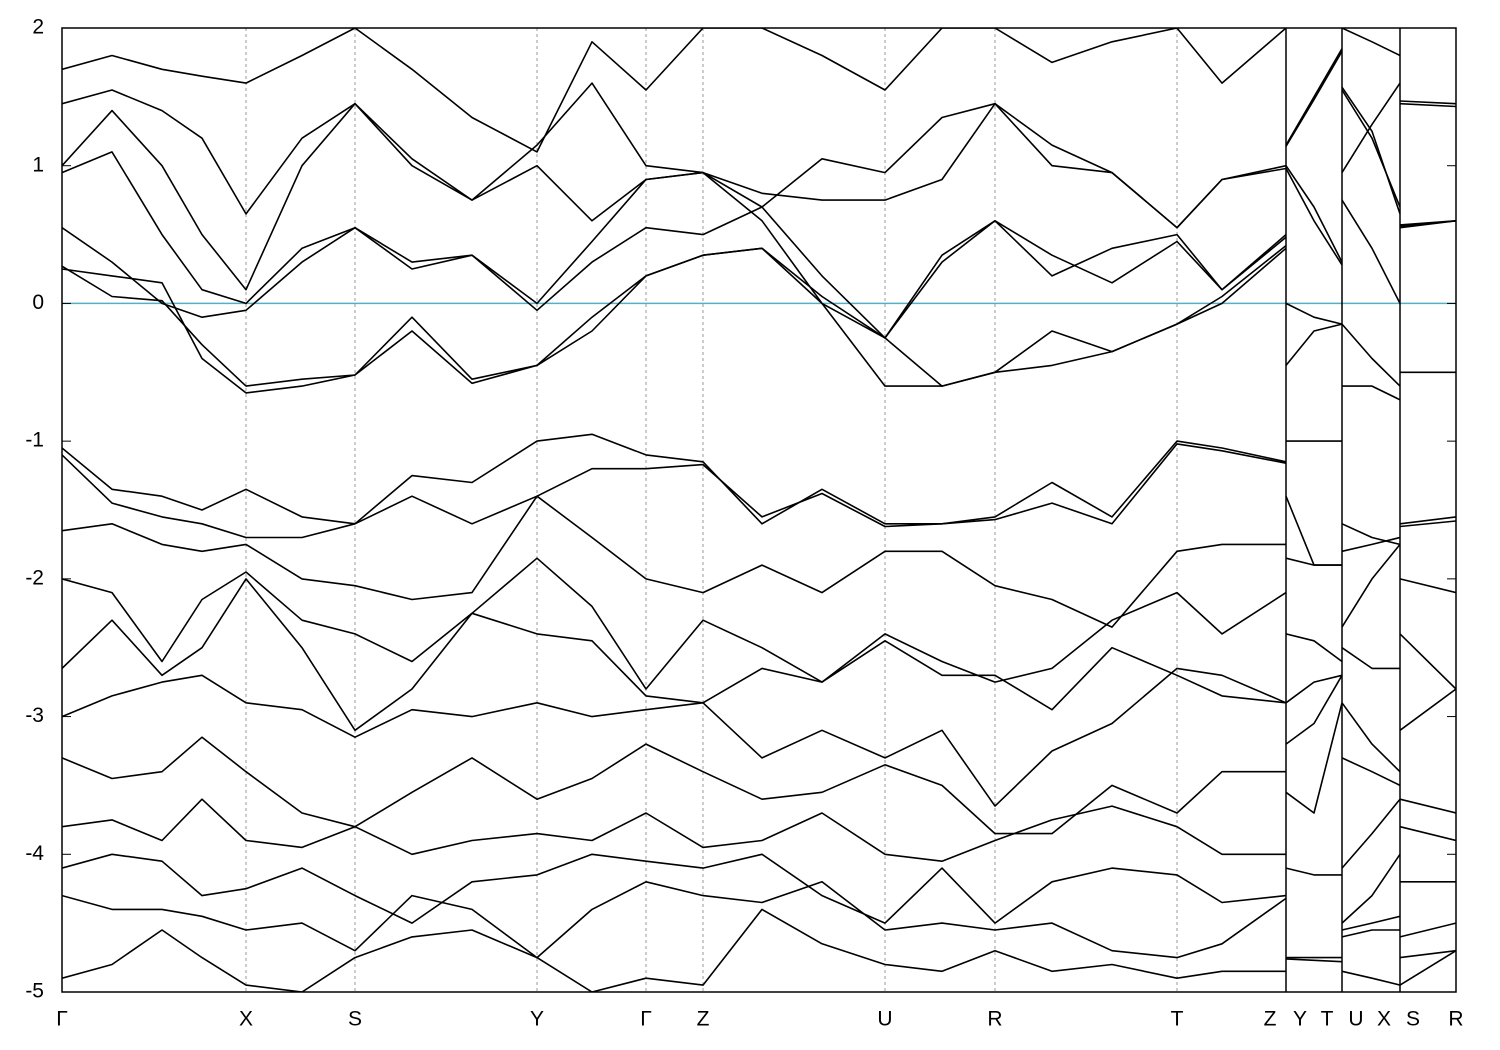 The width and height of the screenshot is (1500, 1050). Describe the element at coordinates (38, 27) in the screenshot. I see `y-tick-label: 2` at that location.